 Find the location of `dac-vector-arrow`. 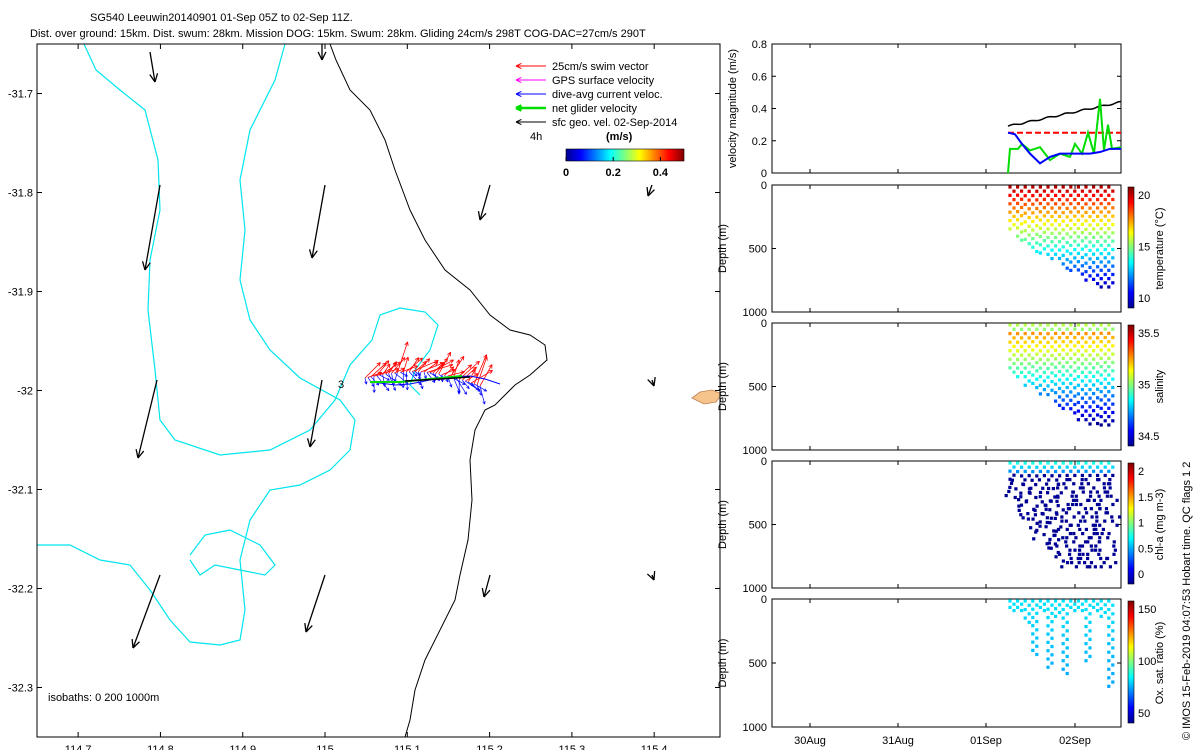

dac-vector-arrow is located at coordinates (366, 381).